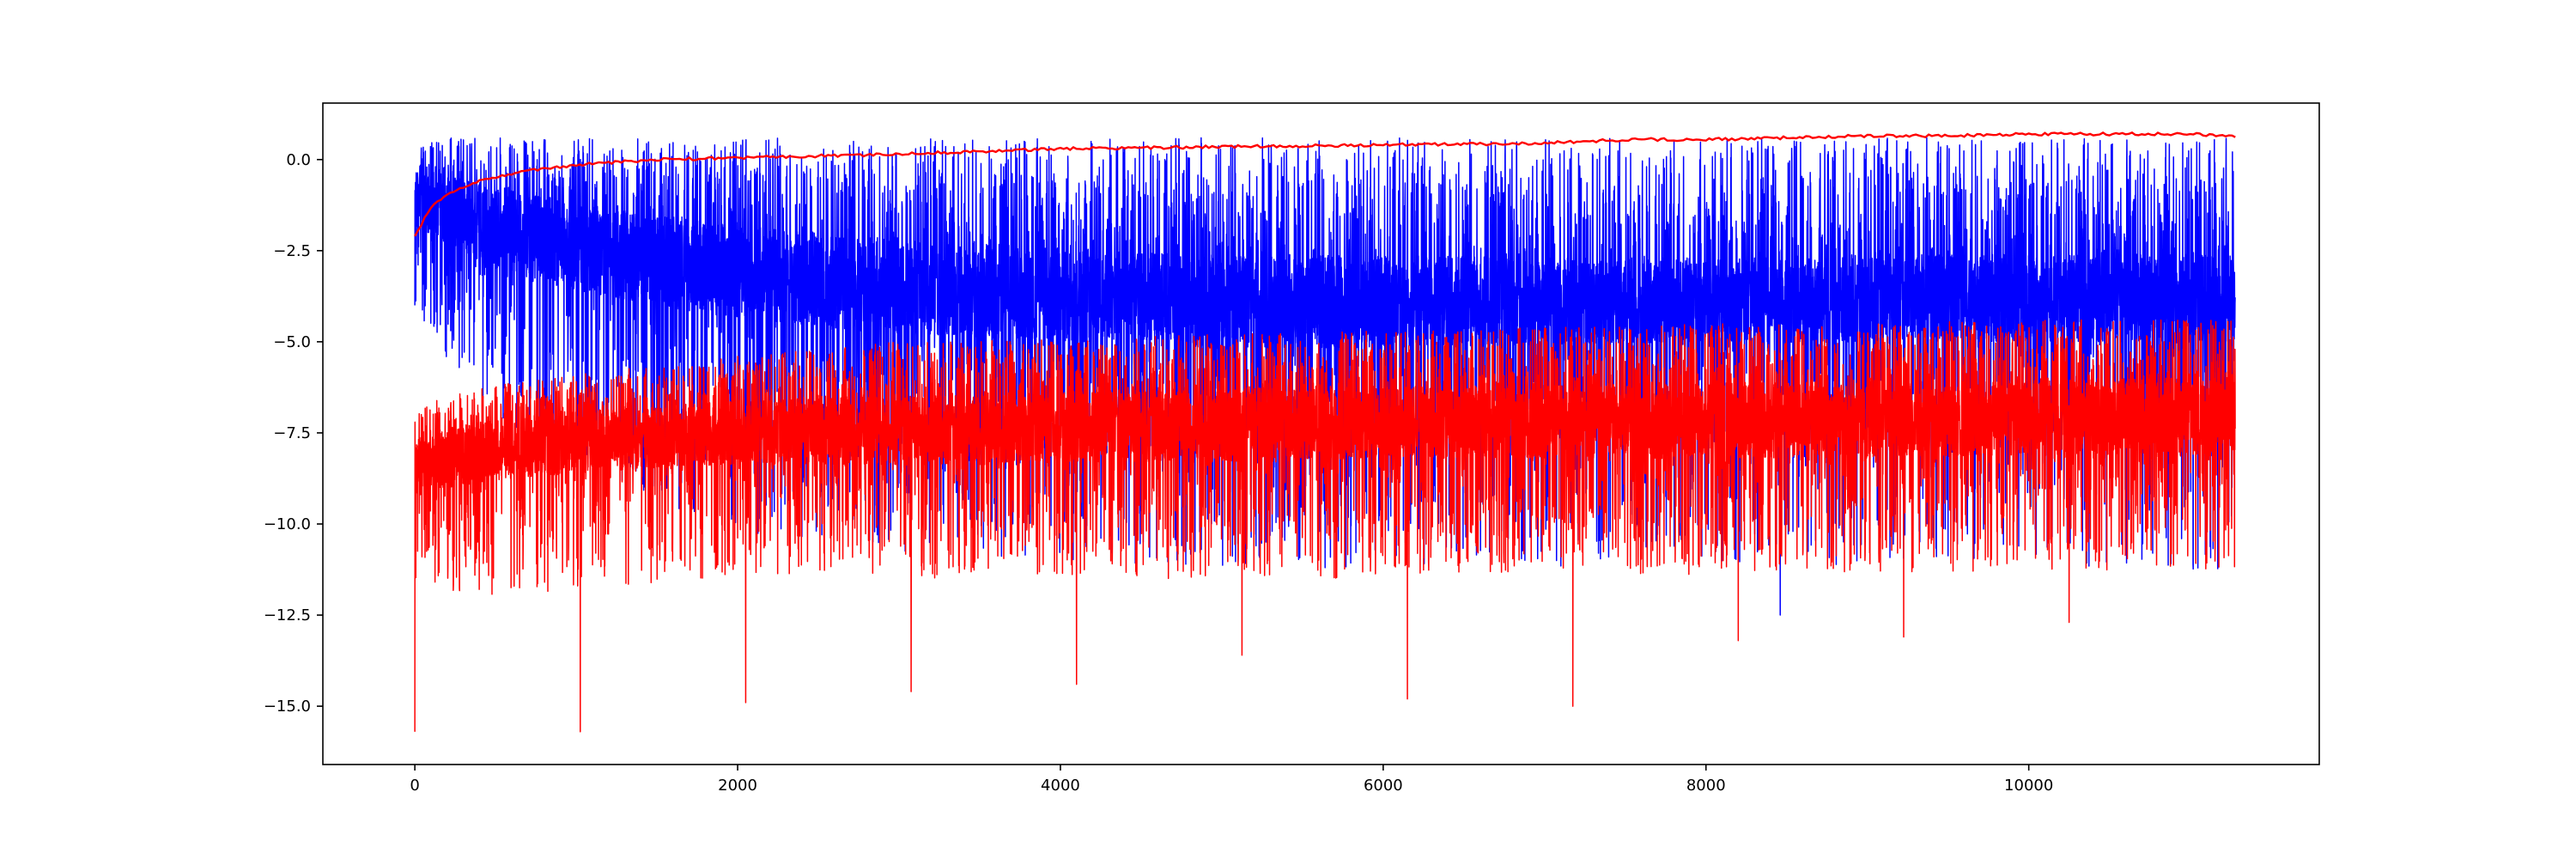  I want to click on y-tick-label: −7.5, so click(292, 433).